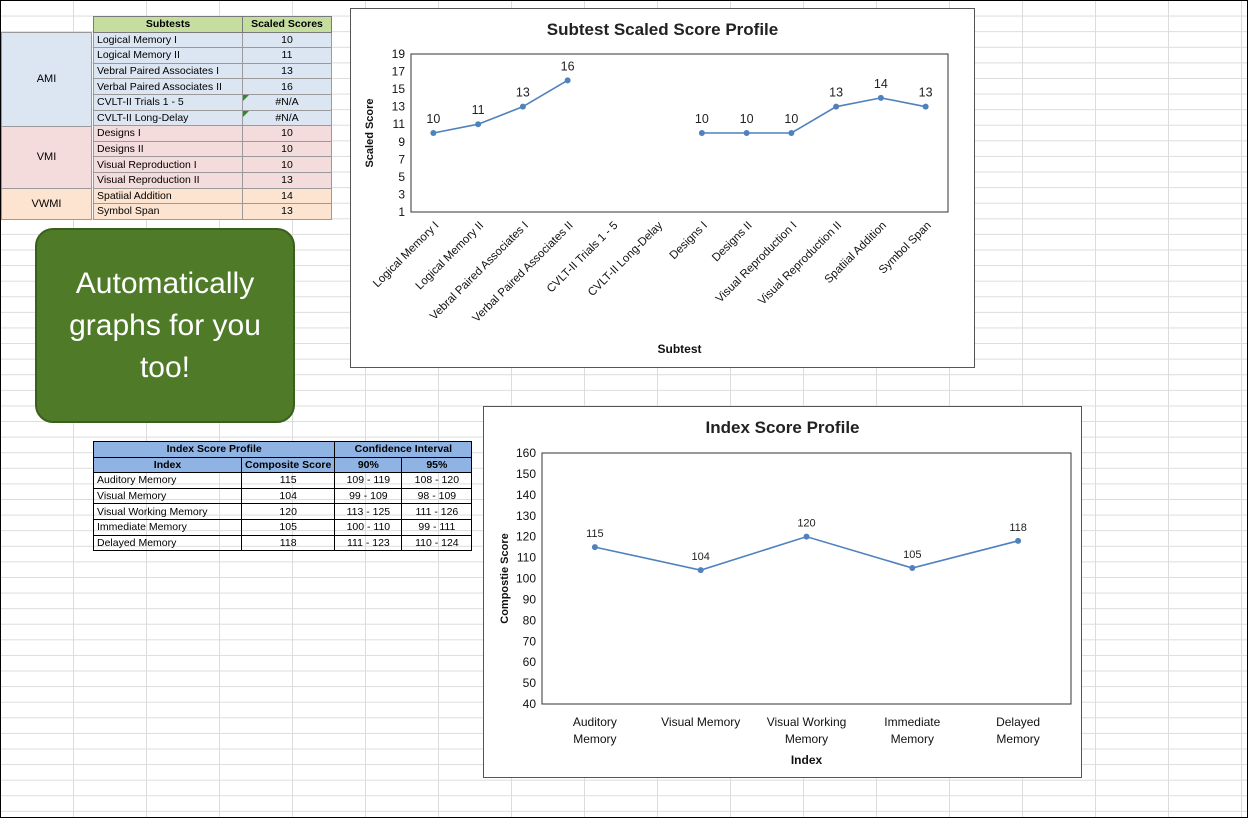  What do you see at coordinates (401, 159) in the screenshot?
I see `y-tick-label: 7` at bounding box center [401, 159].